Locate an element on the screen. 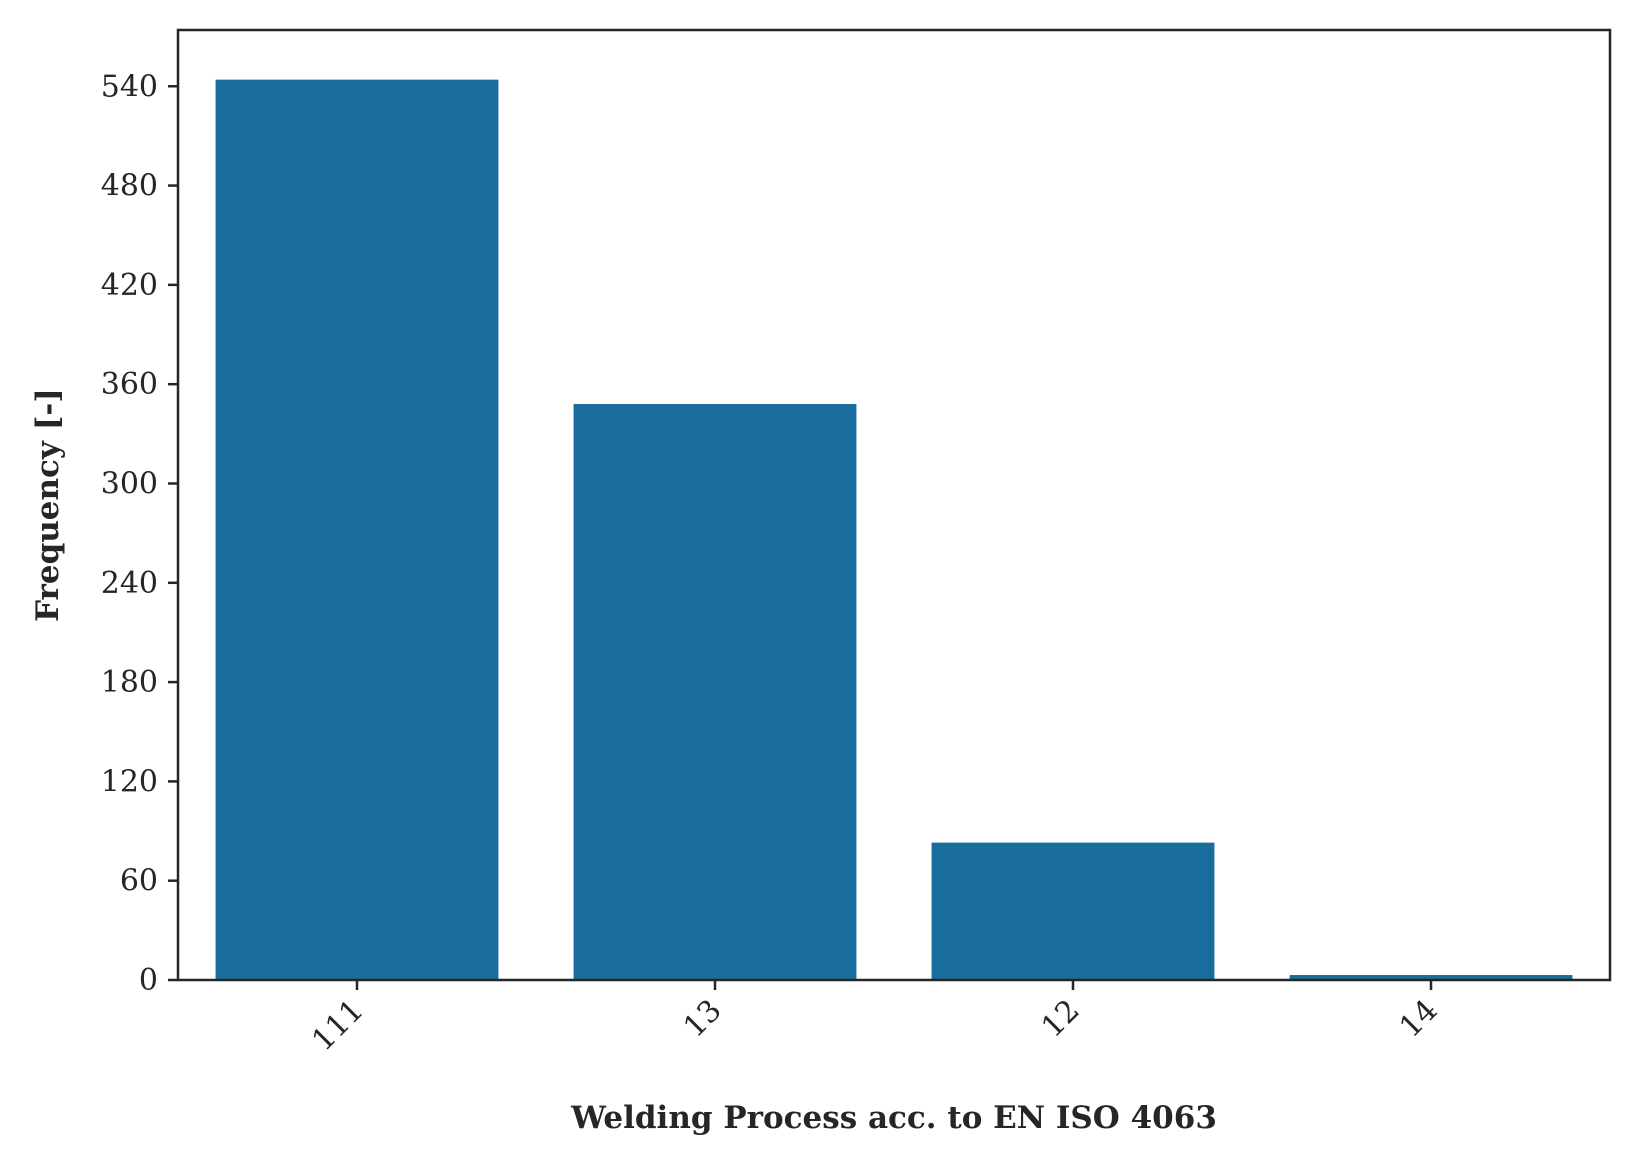 Image resolution: width=1630 pixels, height=1165 pixels. x-tick-label-13: 13 is located at coordinates (703, 1019).